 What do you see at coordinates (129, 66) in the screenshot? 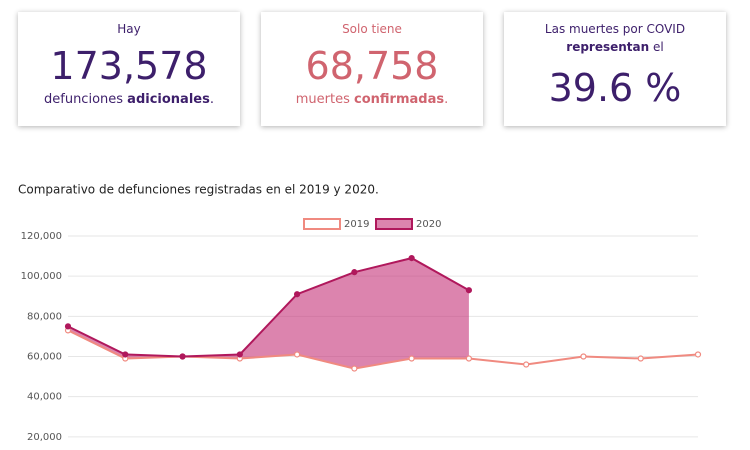
I see `card-number: 173,578` at bounding box center [129, 66].